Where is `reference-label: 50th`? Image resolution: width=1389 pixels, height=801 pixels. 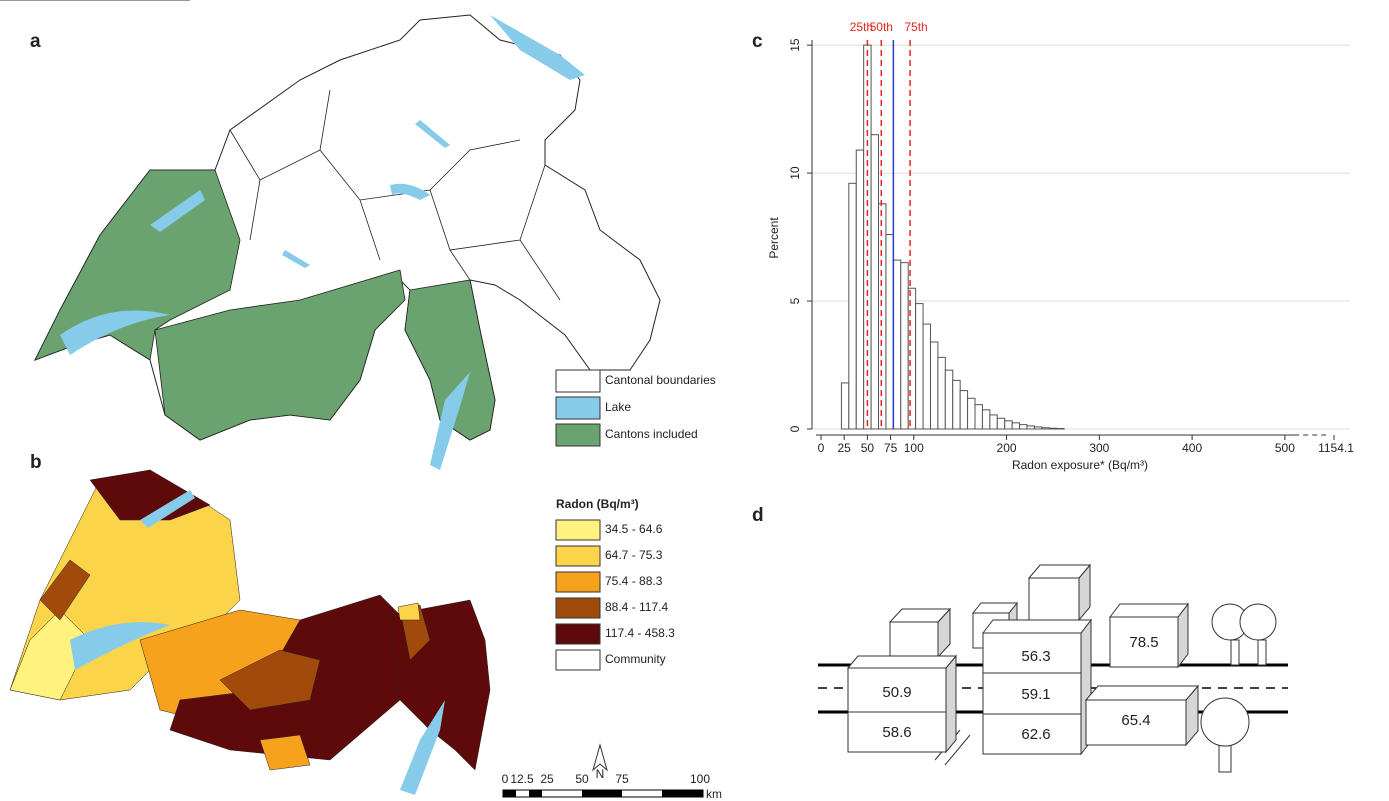 reference-label: 50th is located at coordinates (881, 27).